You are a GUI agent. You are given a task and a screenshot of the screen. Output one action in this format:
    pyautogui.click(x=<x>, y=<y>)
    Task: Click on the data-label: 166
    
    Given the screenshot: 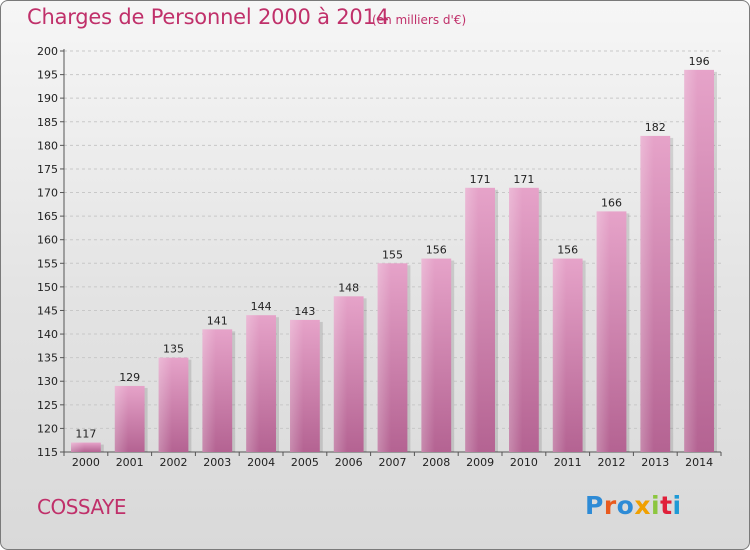 What is the action you would take?
    pyautogui.click(x=611, y=202)
    